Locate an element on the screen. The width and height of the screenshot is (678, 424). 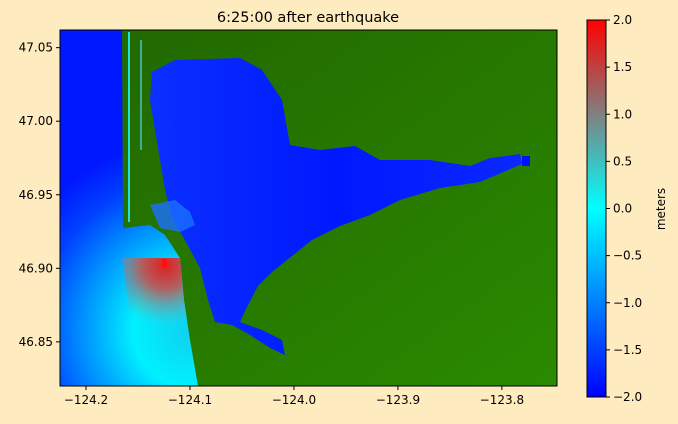
colorbar-tick-label: −0.5 is located at coordinates (627, 256).